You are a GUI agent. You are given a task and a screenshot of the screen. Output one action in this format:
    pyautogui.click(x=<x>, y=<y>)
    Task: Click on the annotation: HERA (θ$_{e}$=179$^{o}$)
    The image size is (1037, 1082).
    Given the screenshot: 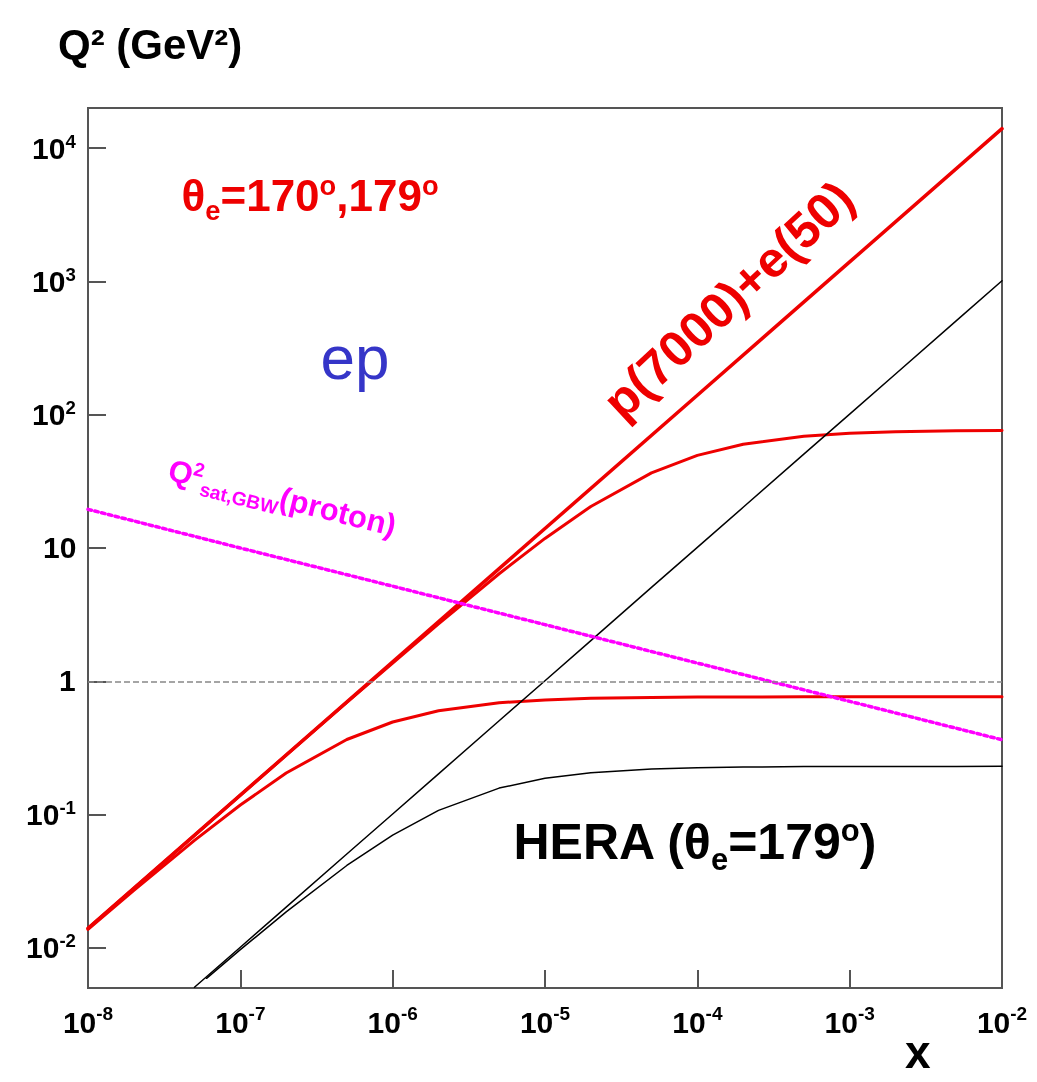 What is the action you would take?
    pyautogui.click(x=695, y=845)
    